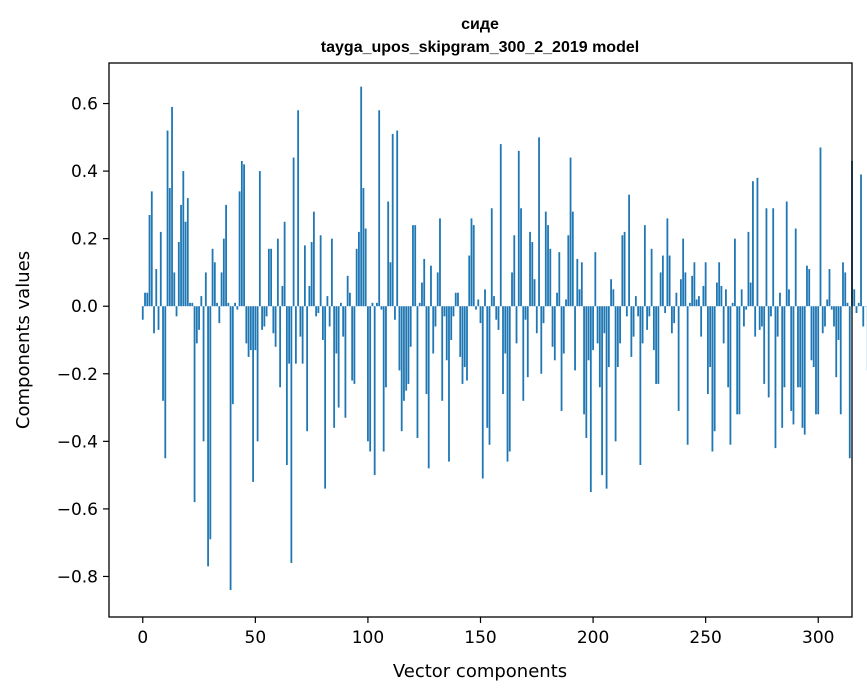 The image size is (867, 696). I want to click on y-tick-label: −0.6, so click(77, 510).